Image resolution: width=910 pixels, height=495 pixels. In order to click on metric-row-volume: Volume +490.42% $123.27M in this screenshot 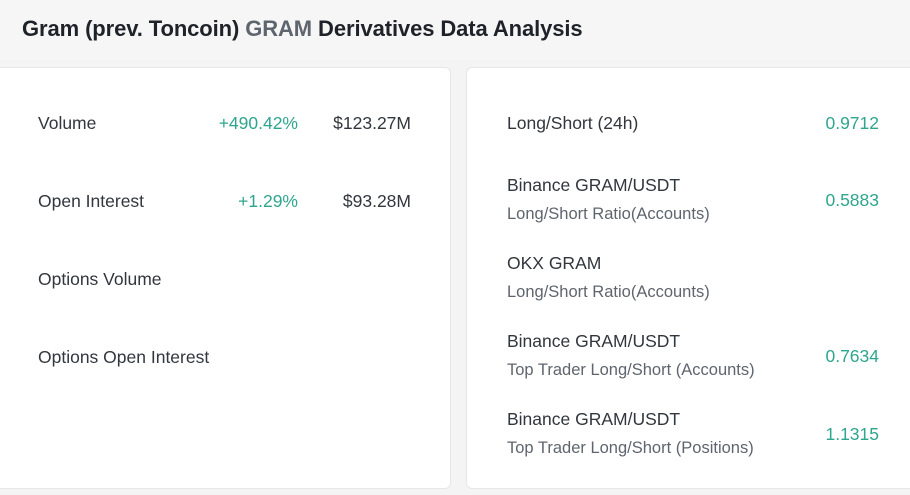, I will do `click(225, 123)`.